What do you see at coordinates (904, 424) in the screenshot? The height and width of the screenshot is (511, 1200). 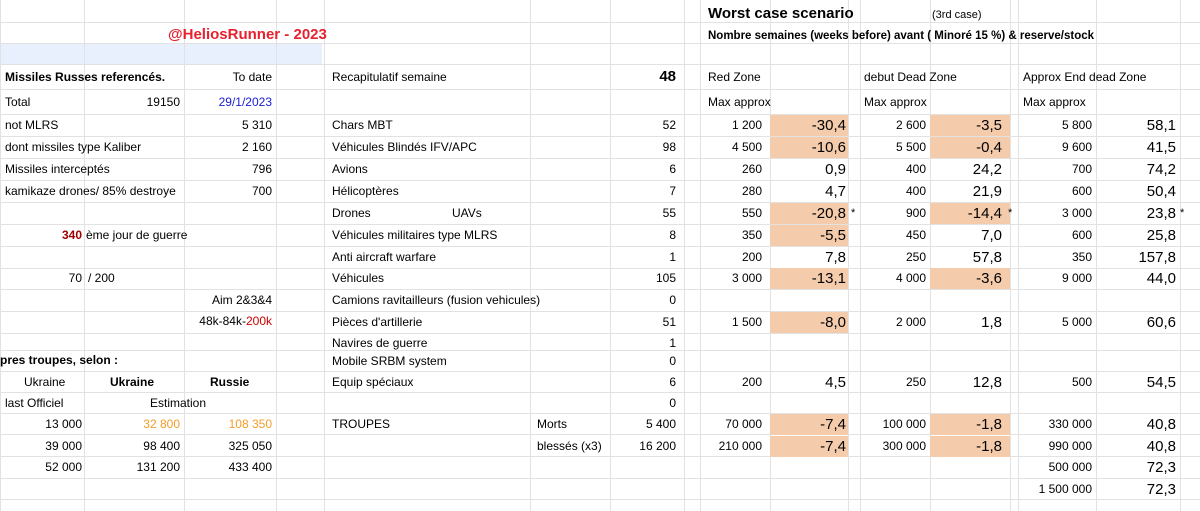 I see `dead-start-max: 100 000` at bounding box center [904, 424].